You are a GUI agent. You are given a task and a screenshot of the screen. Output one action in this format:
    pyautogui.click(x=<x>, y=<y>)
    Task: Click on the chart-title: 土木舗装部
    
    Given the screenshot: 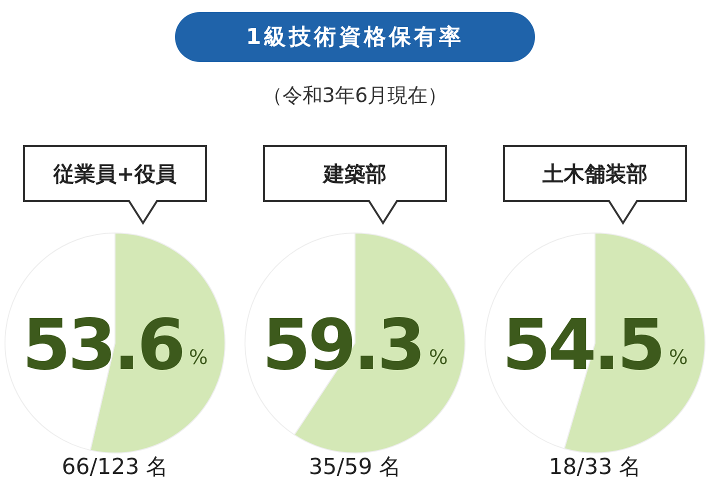 What is the action you would take?
    pyautogui.click(x=595, y=174)
    